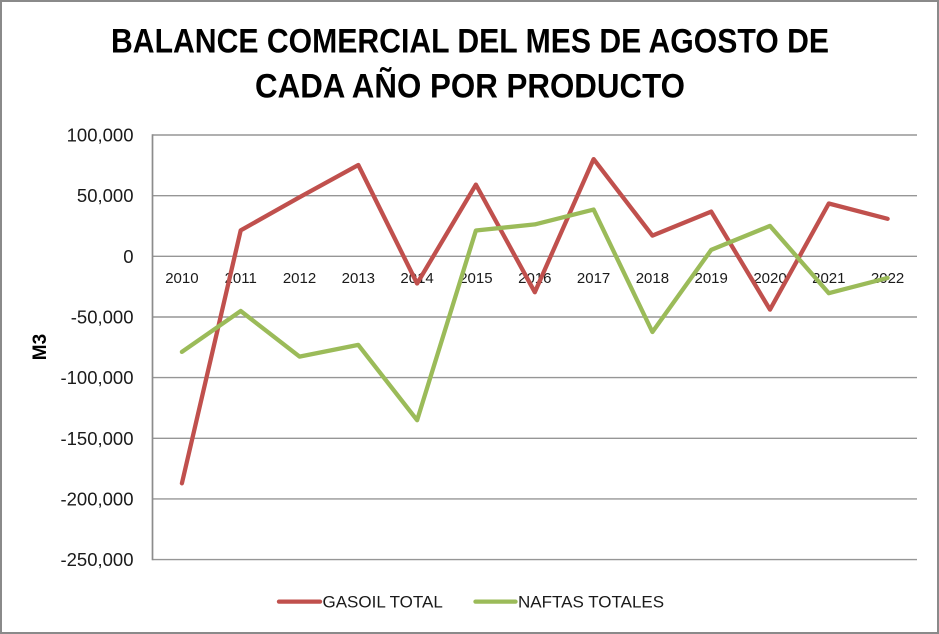 Image resolution: width=939 pixels, height=634 pixels. What do you see at coordinates (470, 87) in the screenshot?
I see `svg-text: CADA AÑO POR PRODUCTO` at bounding box center [470, 87].